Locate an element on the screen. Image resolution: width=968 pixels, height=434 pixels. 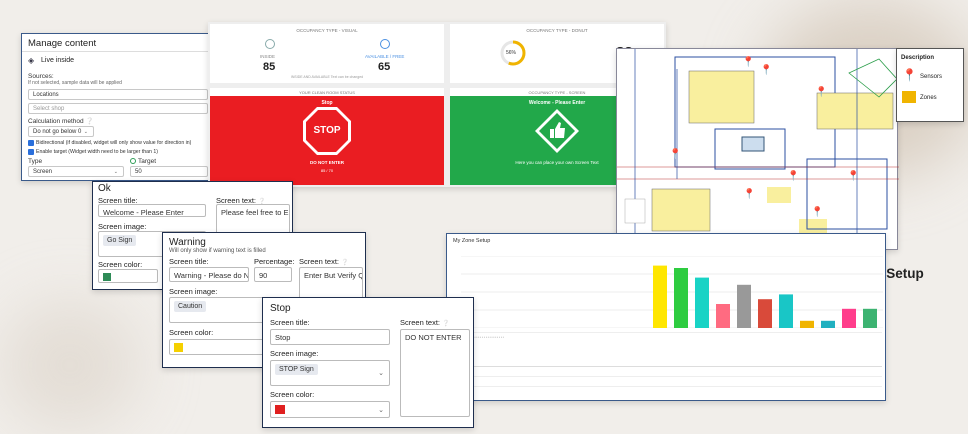
stop-text: DO NOT ENTER is located at coordinates (326, 162).